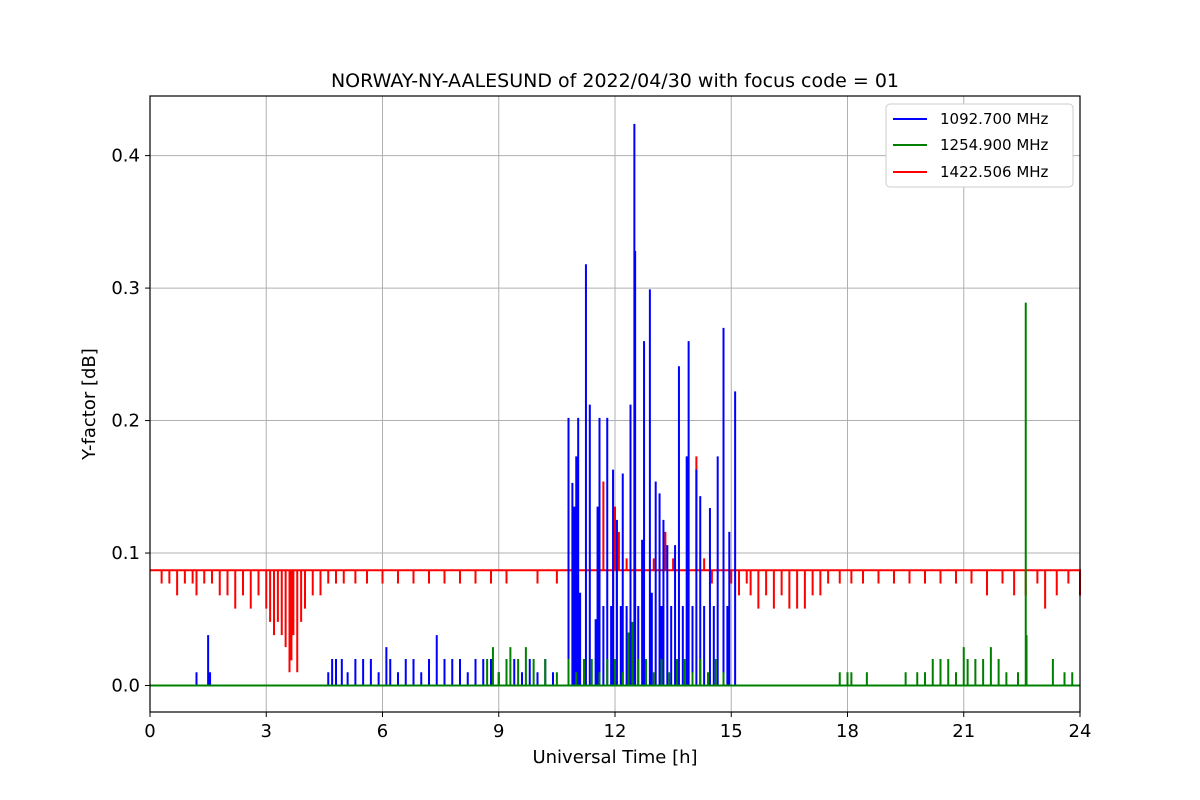  What do you see at coordinates (963, 731) in the screenshot?
I see `x-tick-label: 21` at bounding box center [963, 731].